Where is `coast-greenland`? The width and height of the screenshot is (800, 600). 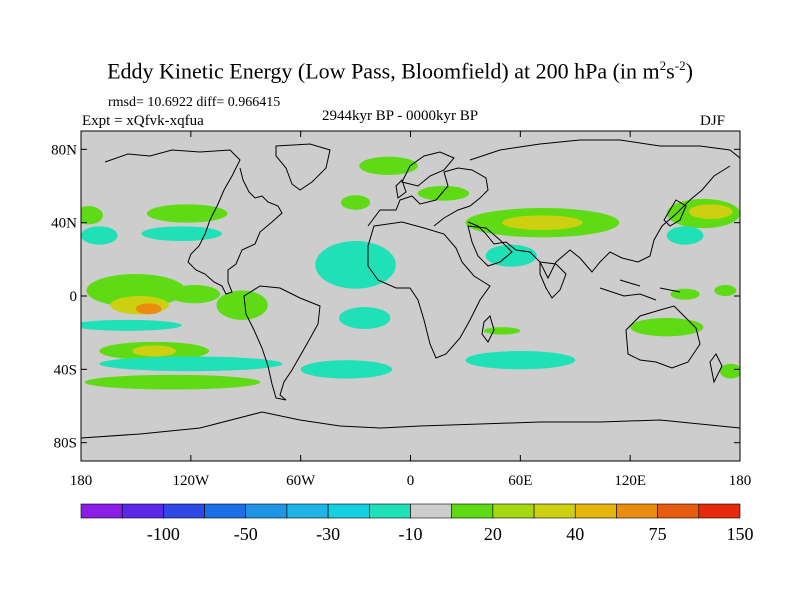
coast-greenland is located at coordinates (303, 167).